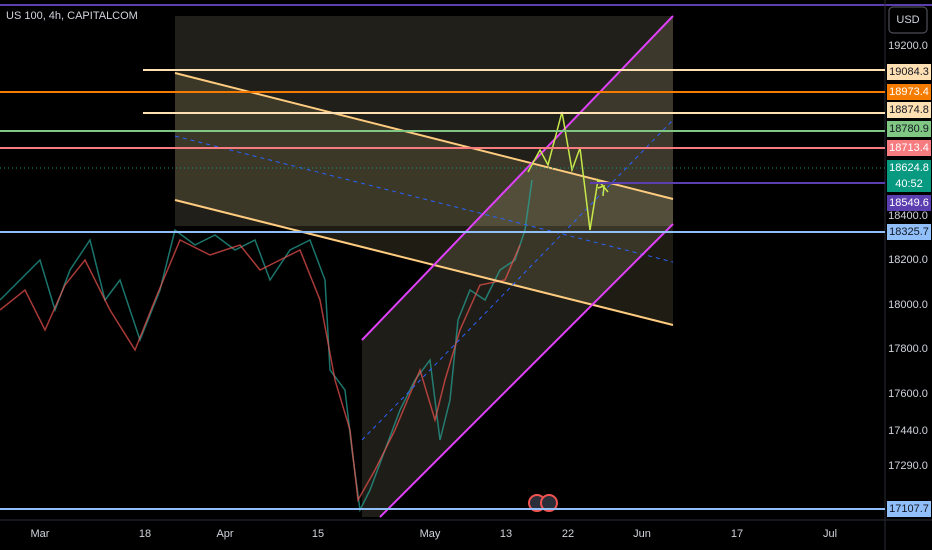 This screenshot has width=932, height=550. What do you see at coordinates (642, 534) in the screenshot?
I see `time-label: Jun` at bounding box center [642, 534].